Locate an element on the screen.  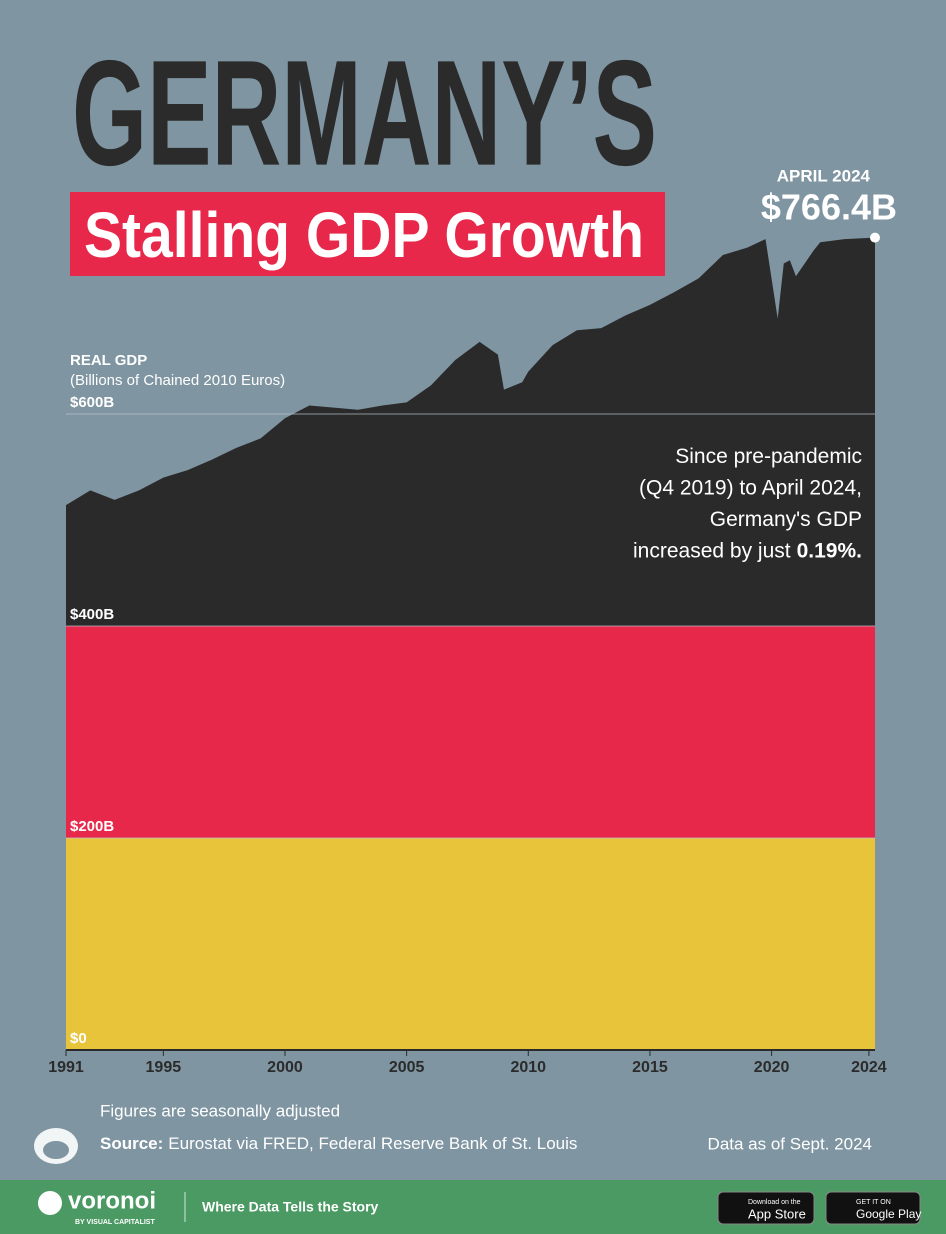
y-tick-label: $600B is located at coordinates (92, 402).